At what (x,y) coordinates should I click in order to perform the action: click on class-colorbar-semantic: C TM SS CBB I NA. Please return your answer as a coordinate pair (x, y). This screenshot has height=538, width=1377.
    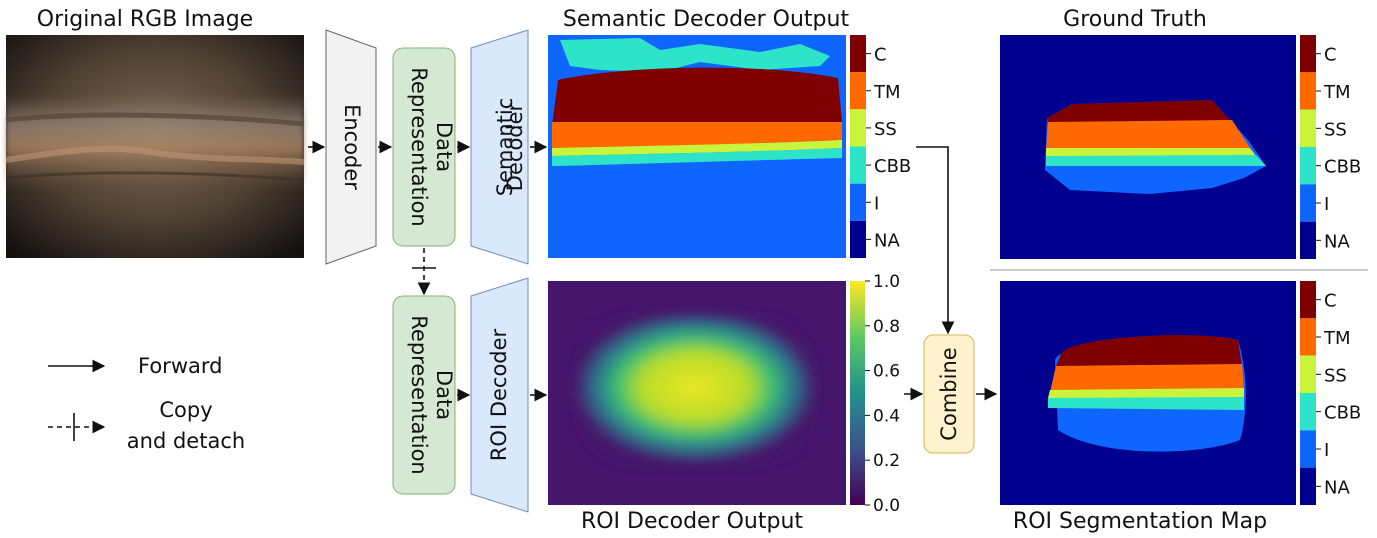
    Looking at the image, I should click on (880, 146).